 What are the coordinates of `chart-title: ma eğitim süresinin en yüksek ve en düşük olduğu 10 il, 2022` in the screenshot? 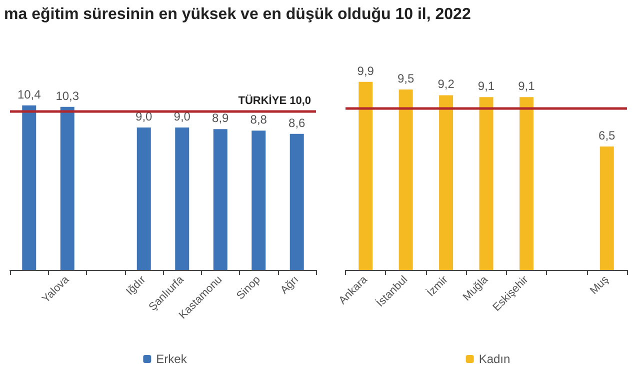 It's located at (237, 15).